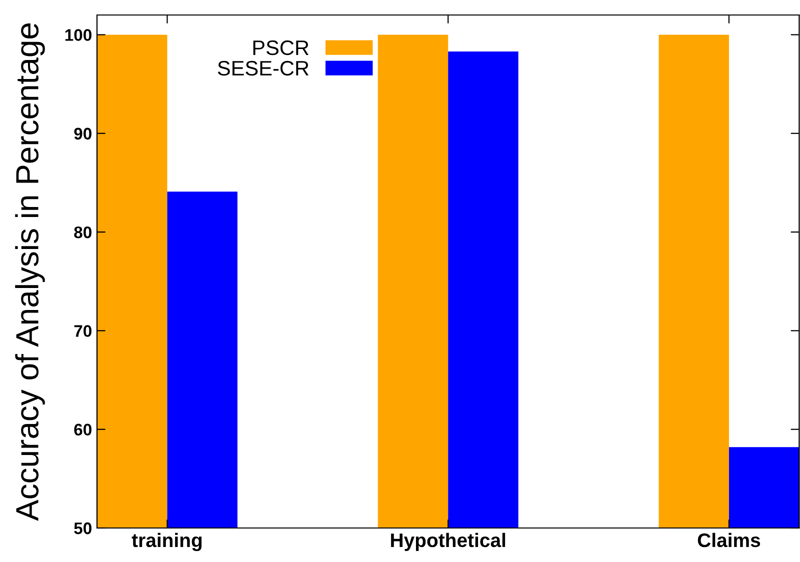 This screenshot has height=562, width=800. Describe the element at coordinates (167, 542) in the screenshot. I see `x-tick-label: training` at that location.